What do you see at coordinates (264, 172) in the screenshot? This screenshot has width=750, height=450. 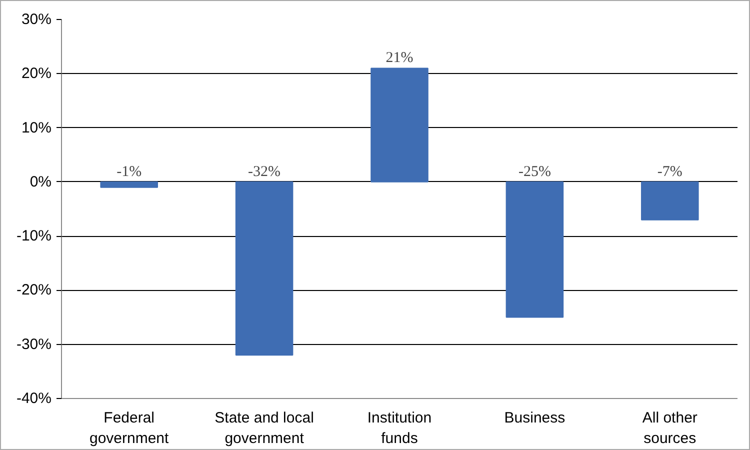 I see `data-label: -32%` at bounding box center [264, 172].